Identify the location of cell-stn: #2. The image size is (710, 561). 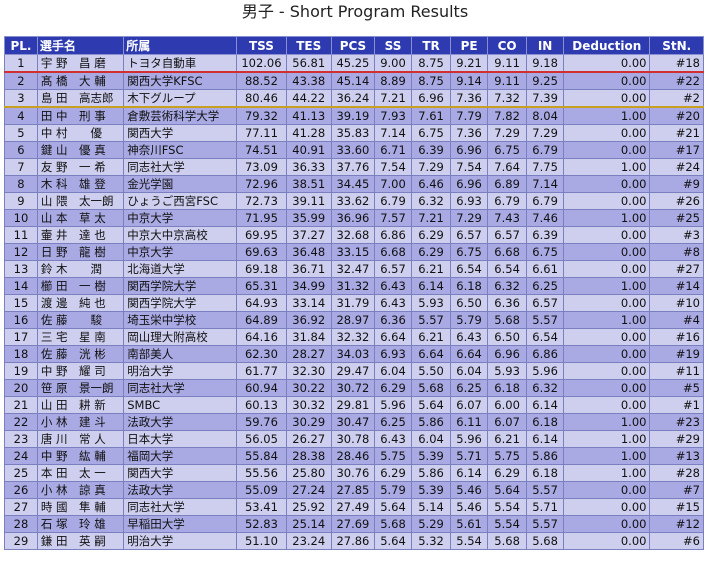
(676, 98).